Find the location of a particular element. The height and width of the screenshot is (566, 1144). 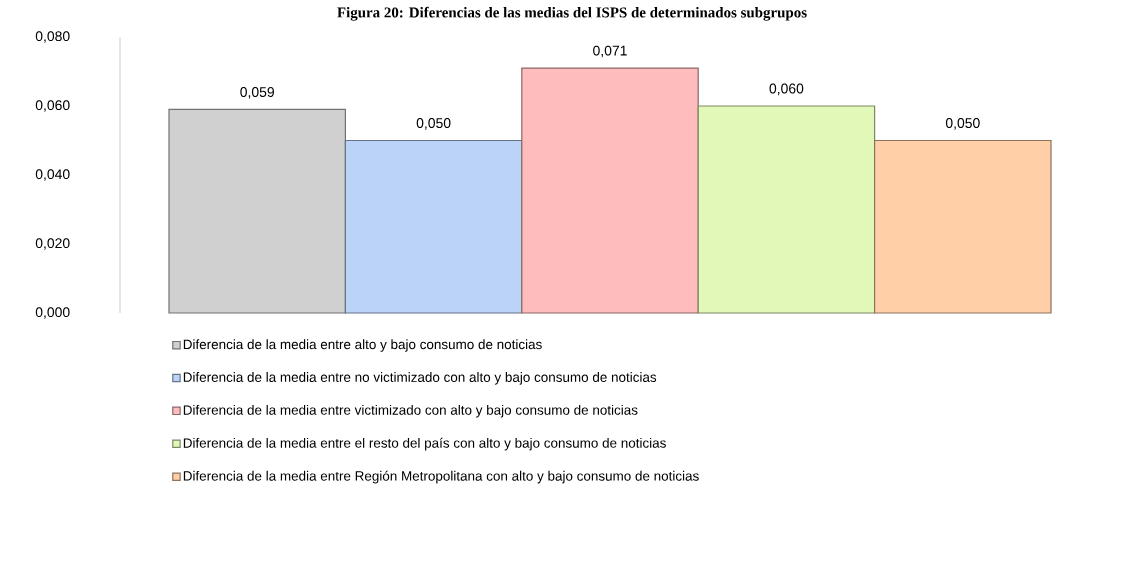

y-tick-label: 0,020 is located at coordinates (52, 244).